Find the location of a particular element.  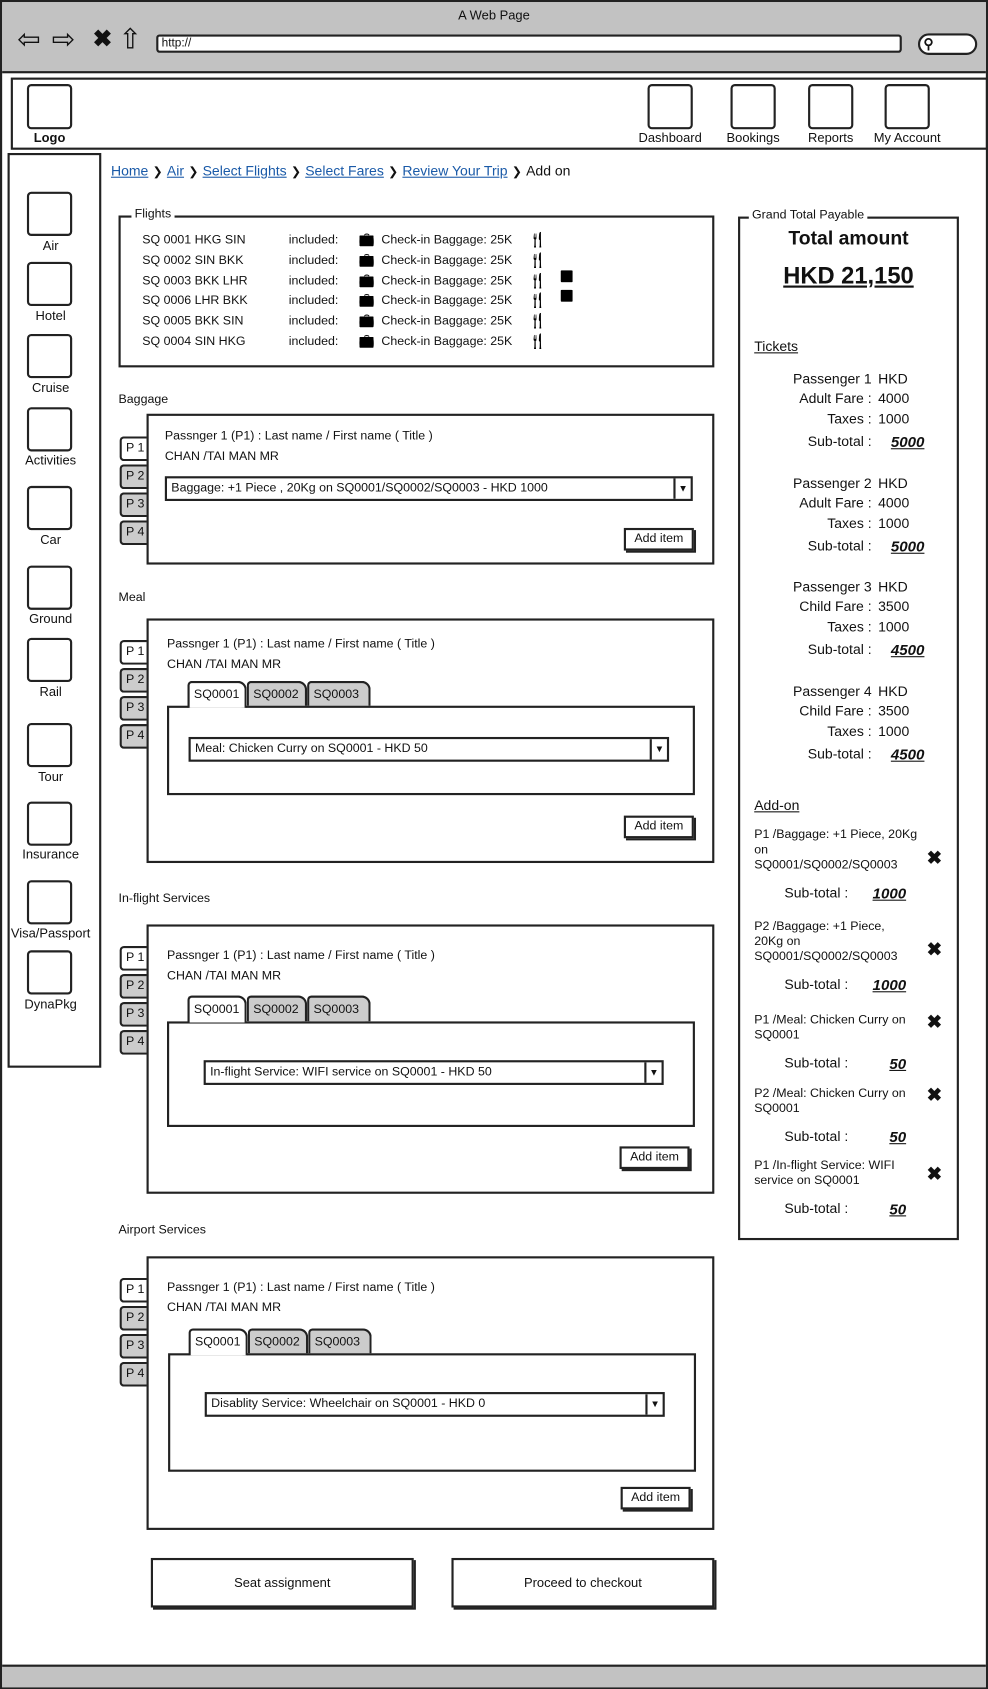

addon-description: 20Kg on is located at coordinates (777, 942).